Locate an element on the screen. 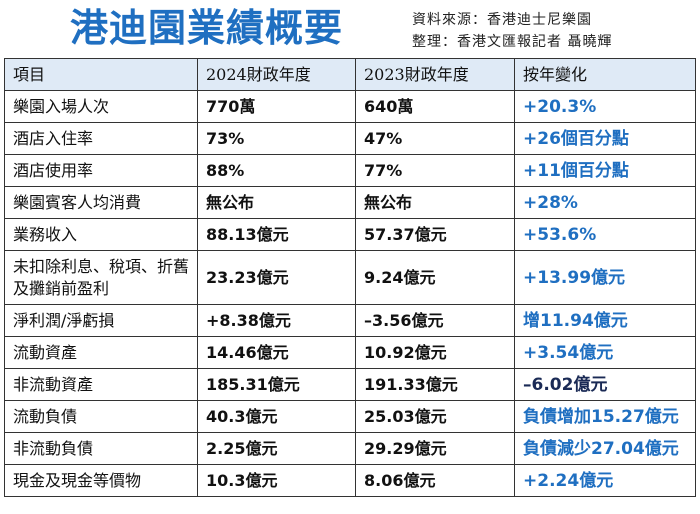 The image size is (700, 514). table-row: 現金及現金等價物 10.3億元 8.06億元 +2.24億元 is located at coordinates (350, 480).